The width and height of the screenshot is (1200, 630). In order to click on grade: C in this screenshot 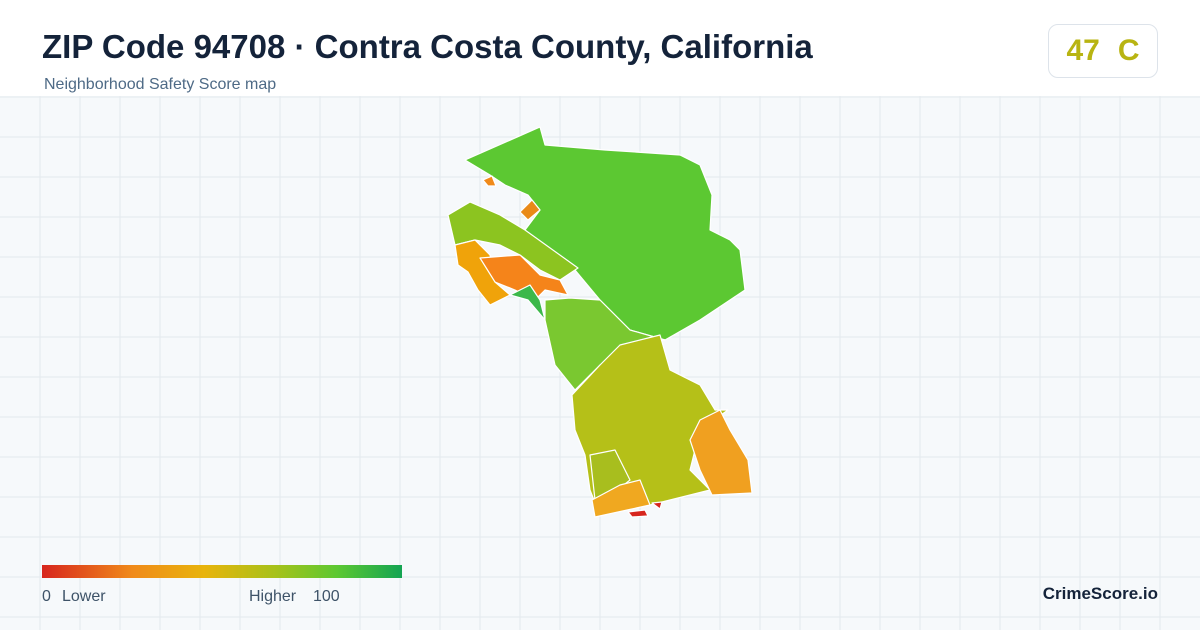, I will do `click(1128, 50)`.